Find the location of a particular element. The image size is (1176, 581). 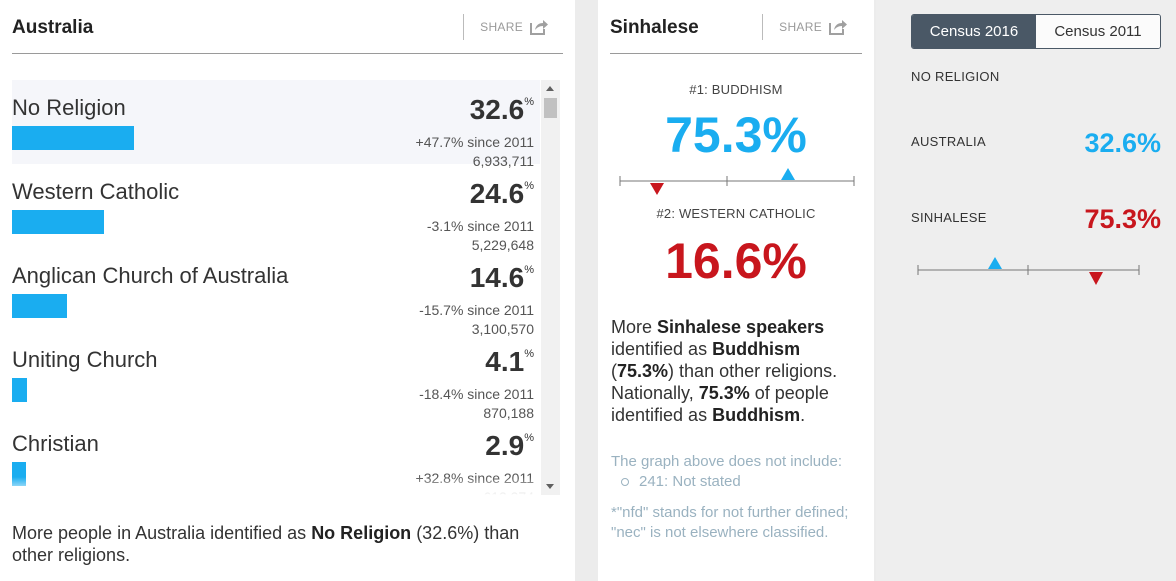

summary-text: ( is located at coordinates (614, 371).